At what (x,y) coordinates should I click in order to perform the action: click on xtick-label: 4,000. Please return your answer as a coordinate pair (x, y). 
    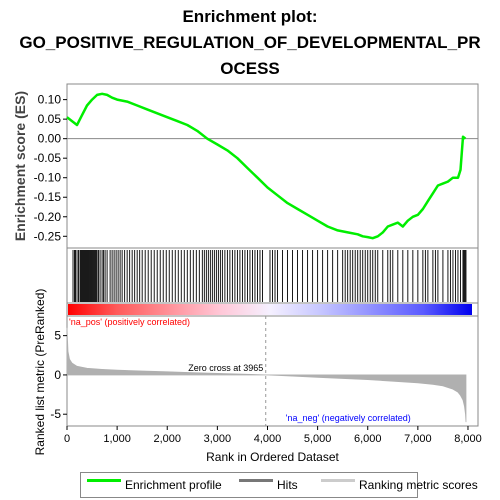
    Looking at the image, I should click on (268, 439).